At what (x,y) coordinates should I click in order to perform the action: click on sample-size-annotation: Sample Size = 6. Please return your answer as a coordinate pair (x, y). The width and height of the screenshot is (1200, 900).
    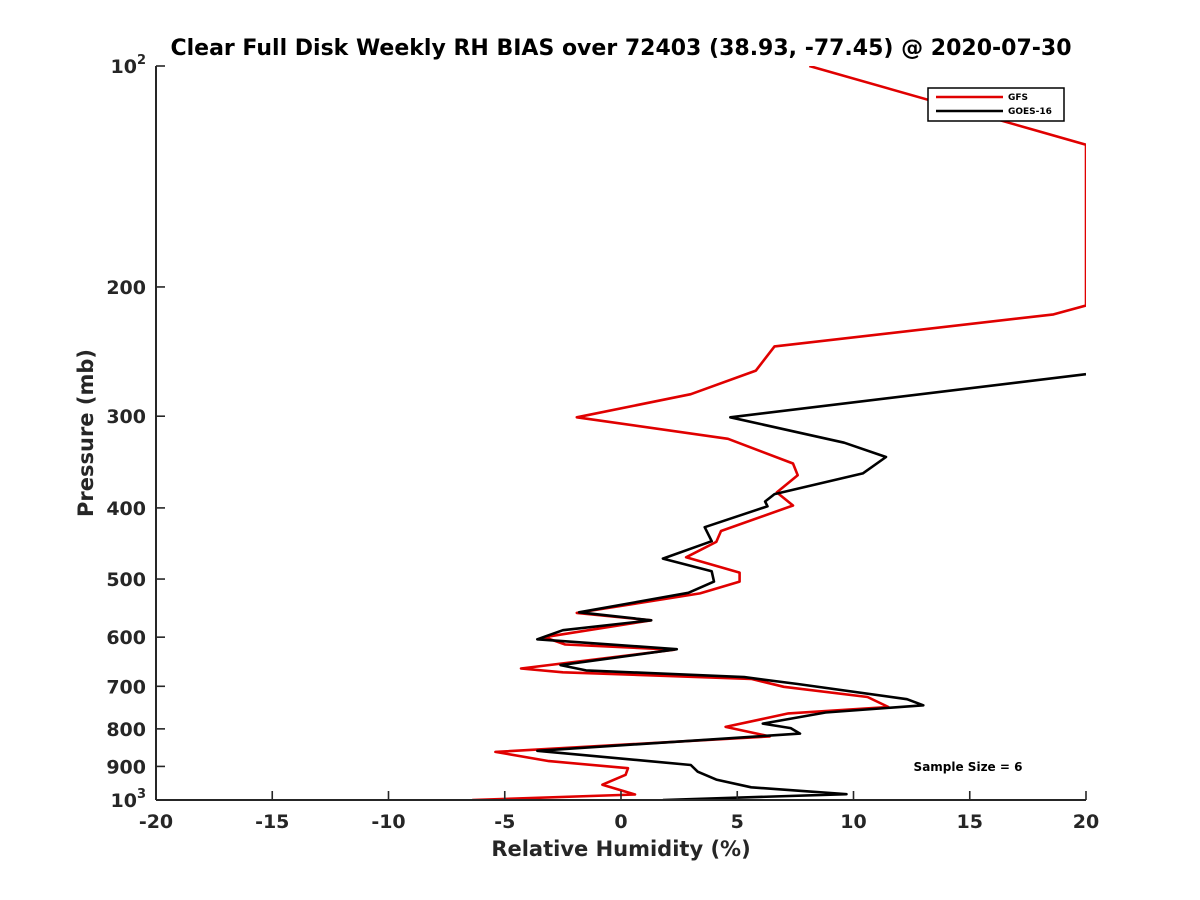
    Looking at the image, I should click on (968, 767).